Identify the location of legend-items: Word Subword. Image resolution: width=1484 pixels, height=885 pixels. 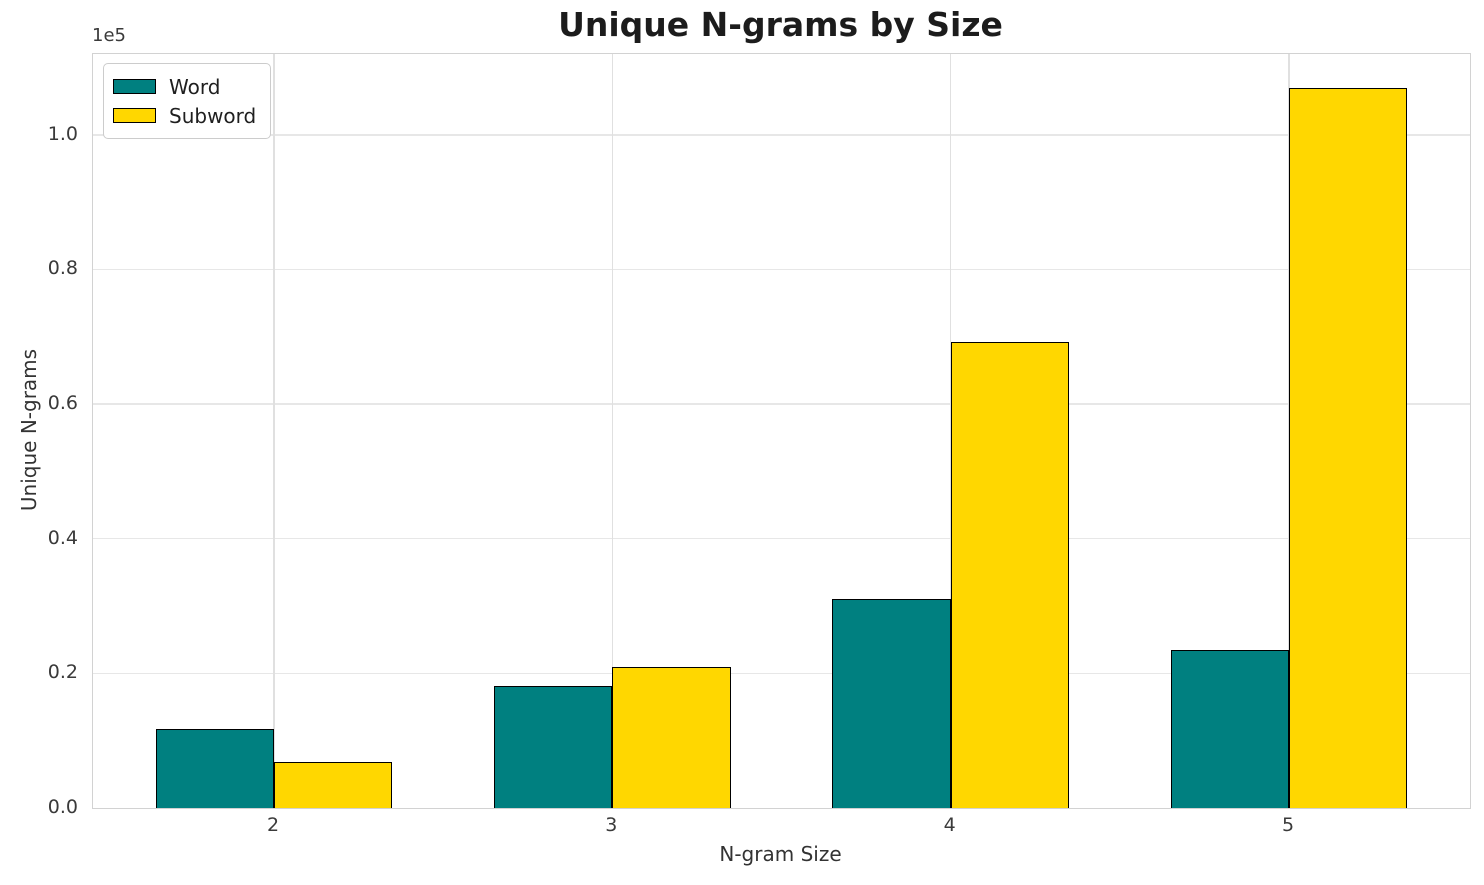
(184, 101).